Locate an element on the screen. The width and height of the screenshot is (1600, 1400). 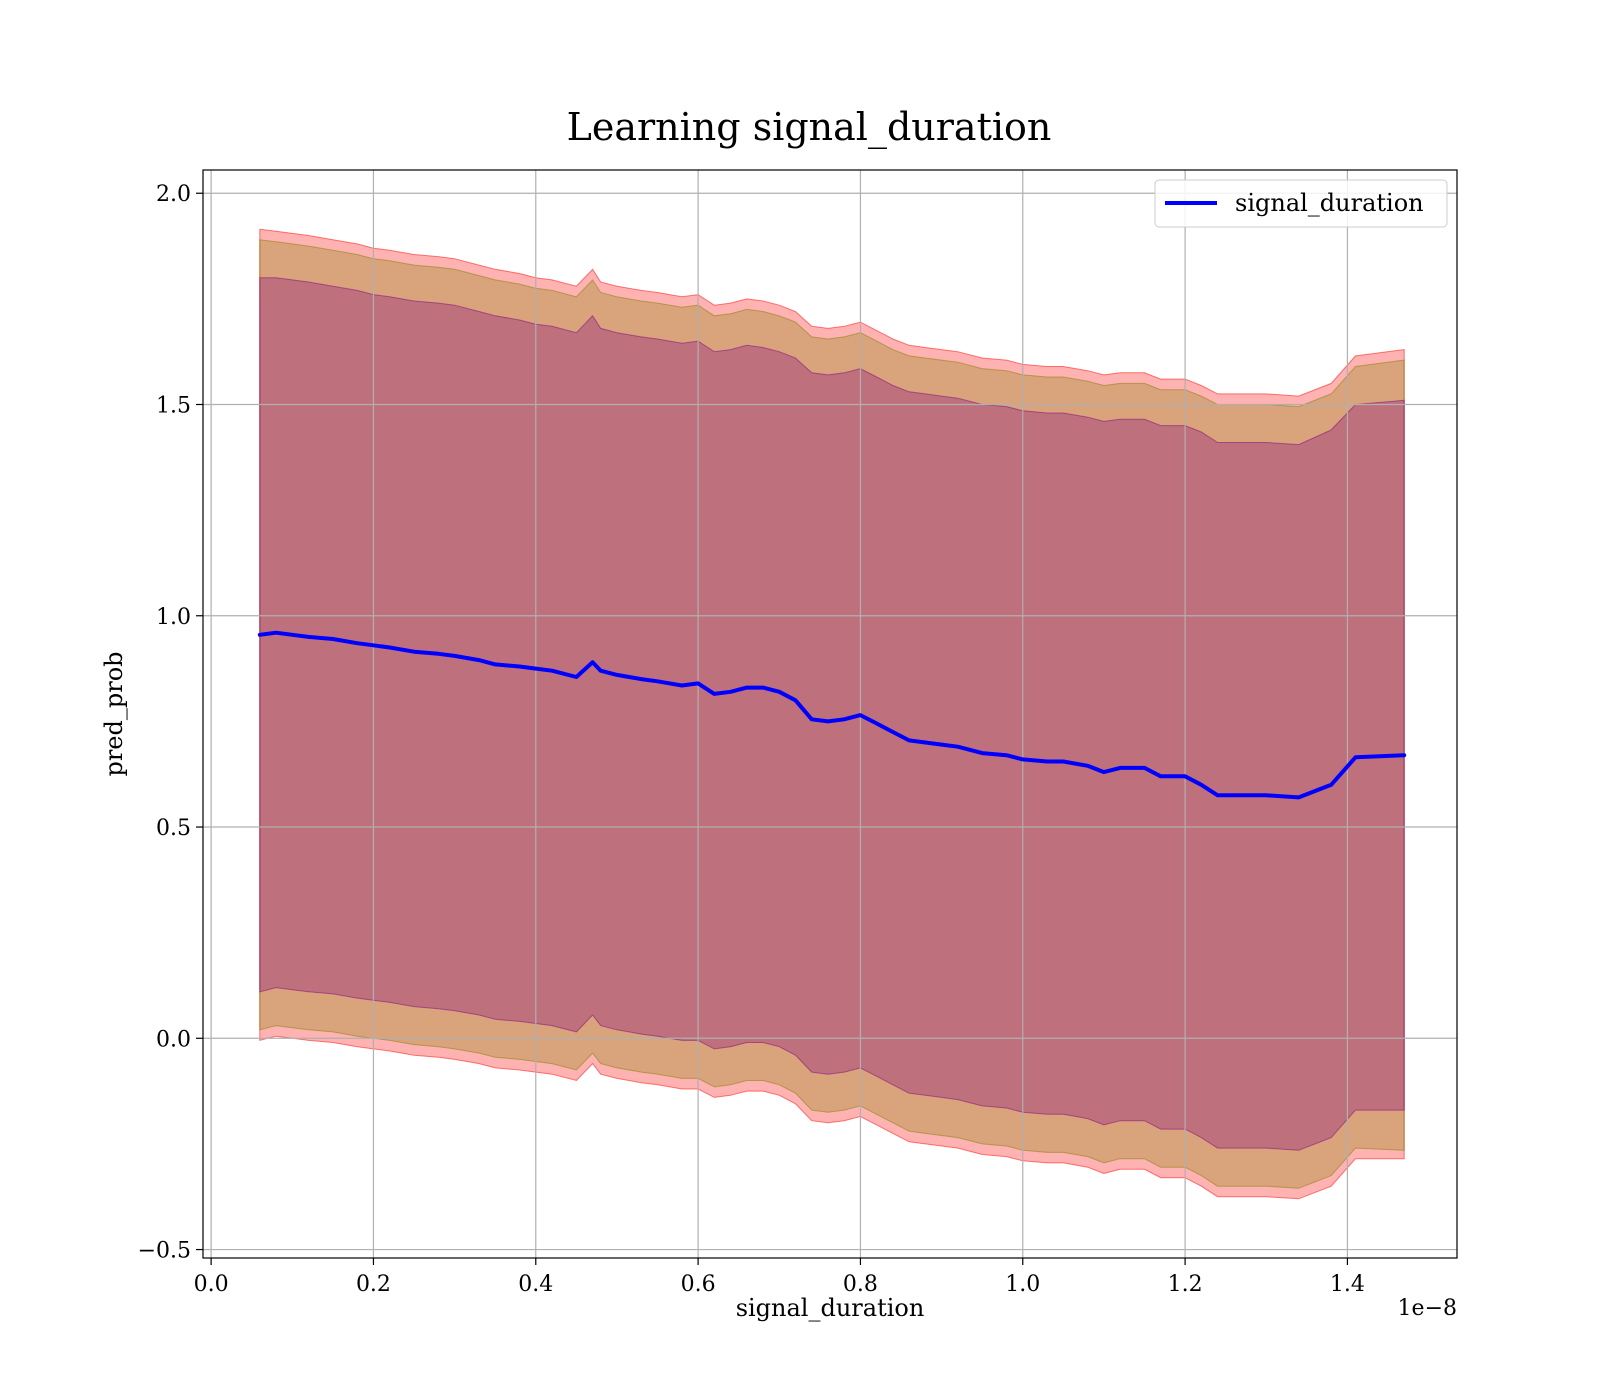
legend: signal_duration is located at coordinates (1301, 203).